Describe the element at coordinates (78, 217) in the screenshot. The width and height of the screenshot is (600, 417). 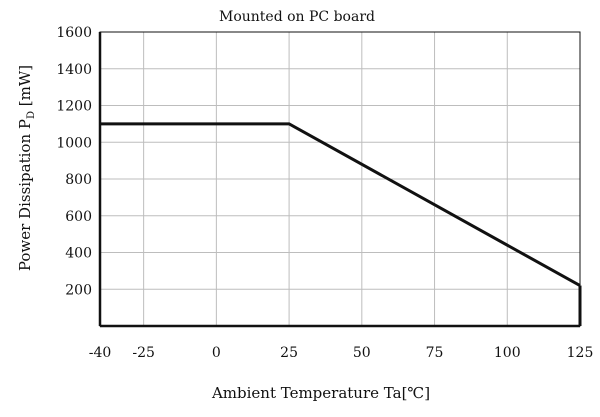
I see `y-tick-label: 600` at that location.